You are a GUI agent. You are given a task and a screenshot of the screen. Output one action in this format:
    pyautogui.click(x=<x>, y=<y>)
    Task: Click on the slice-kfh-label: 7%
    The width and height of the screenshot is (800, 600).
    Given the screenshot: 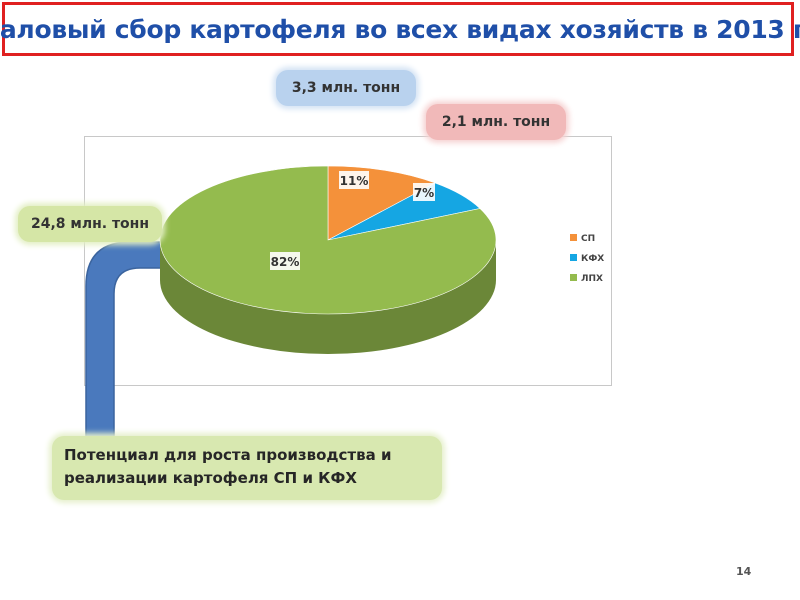 What is the action you would take?
    pyautogui.click(x=424, y=193)
    